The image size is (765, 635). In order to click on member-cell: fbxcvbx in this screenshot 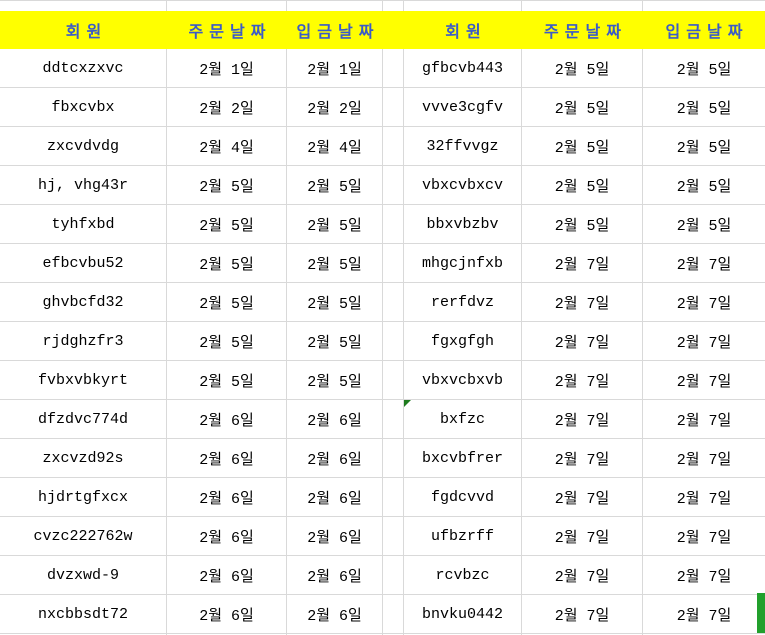, I will do `click(83, 107)`.